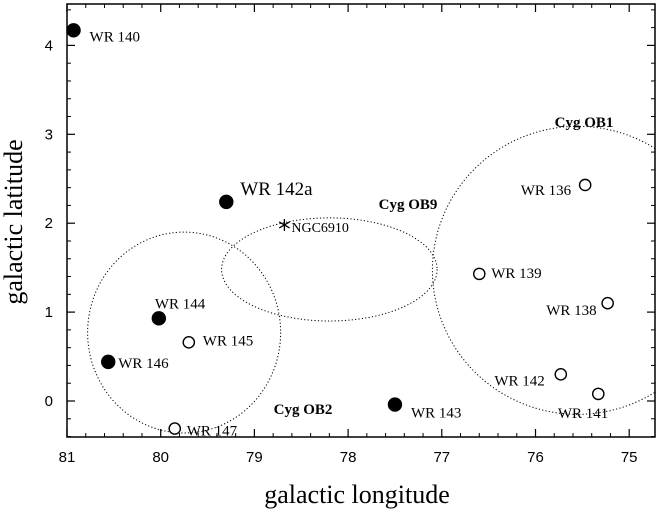 This screenshot has height=512, width=663. I want to click on data-label-wr-140: WR 140, so click(115, 37).